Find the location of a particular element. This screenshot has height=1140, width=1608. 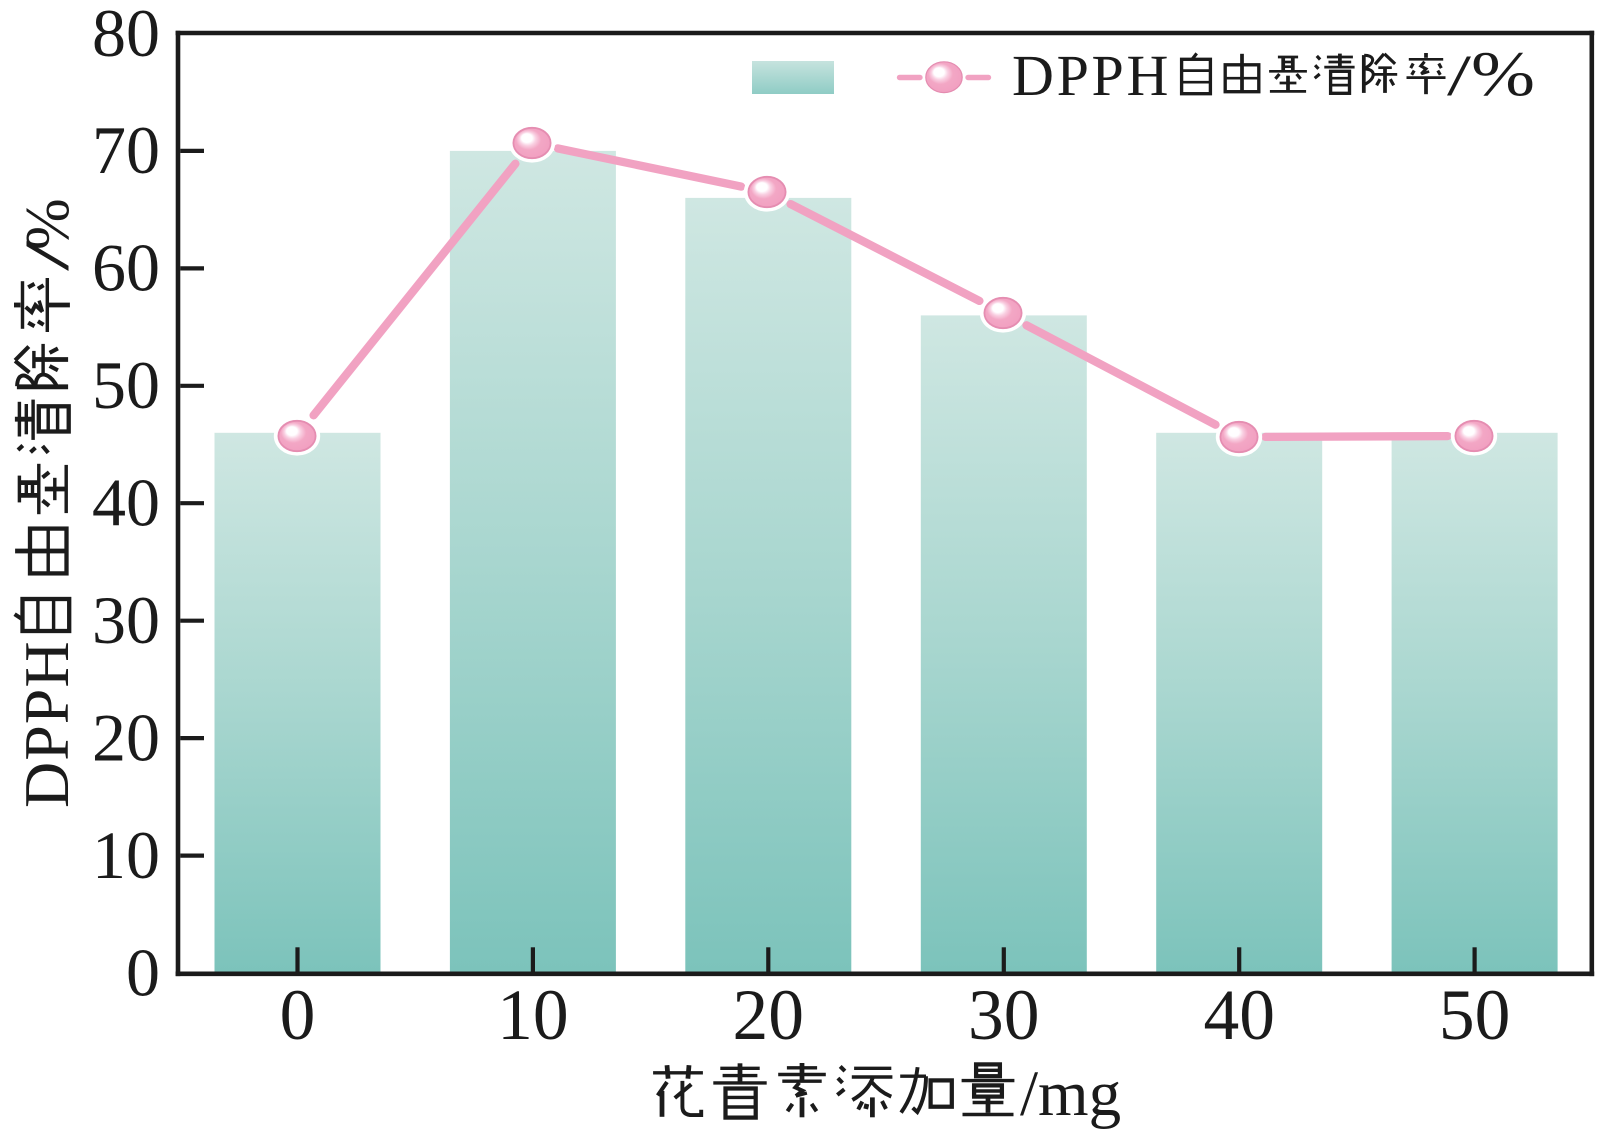

svg-text: 70 is located at coordinates (126, 150).